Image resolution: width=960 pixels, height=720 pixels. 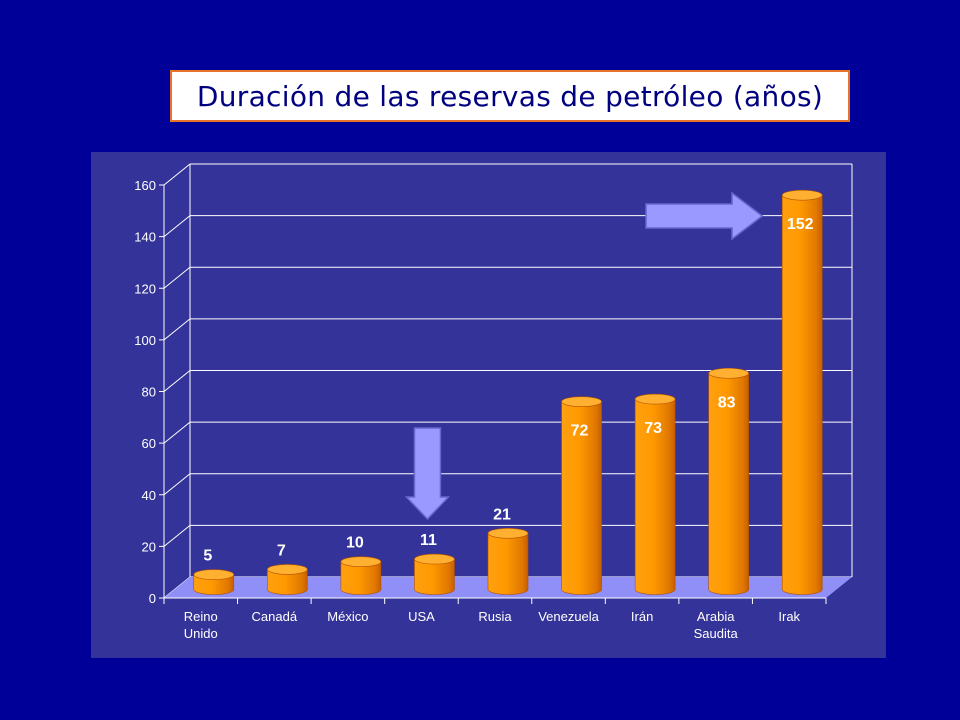 I want to click on x-tick-label: Venezuela, so click(x=568, y=616).